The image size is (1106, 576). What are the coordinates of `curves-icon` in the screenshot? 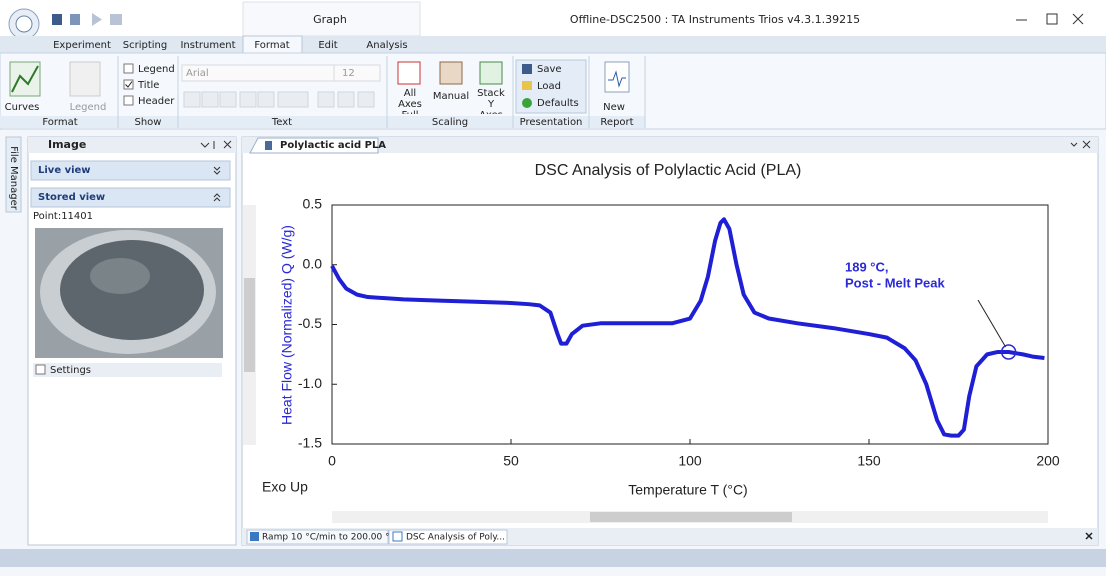 It's located at (25, 79).